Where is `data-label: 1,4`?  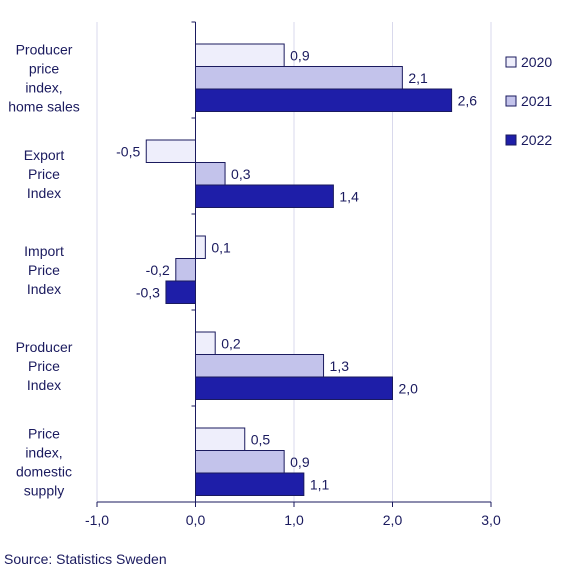
data-label: 1,4 is located at coordinates (349, 196).